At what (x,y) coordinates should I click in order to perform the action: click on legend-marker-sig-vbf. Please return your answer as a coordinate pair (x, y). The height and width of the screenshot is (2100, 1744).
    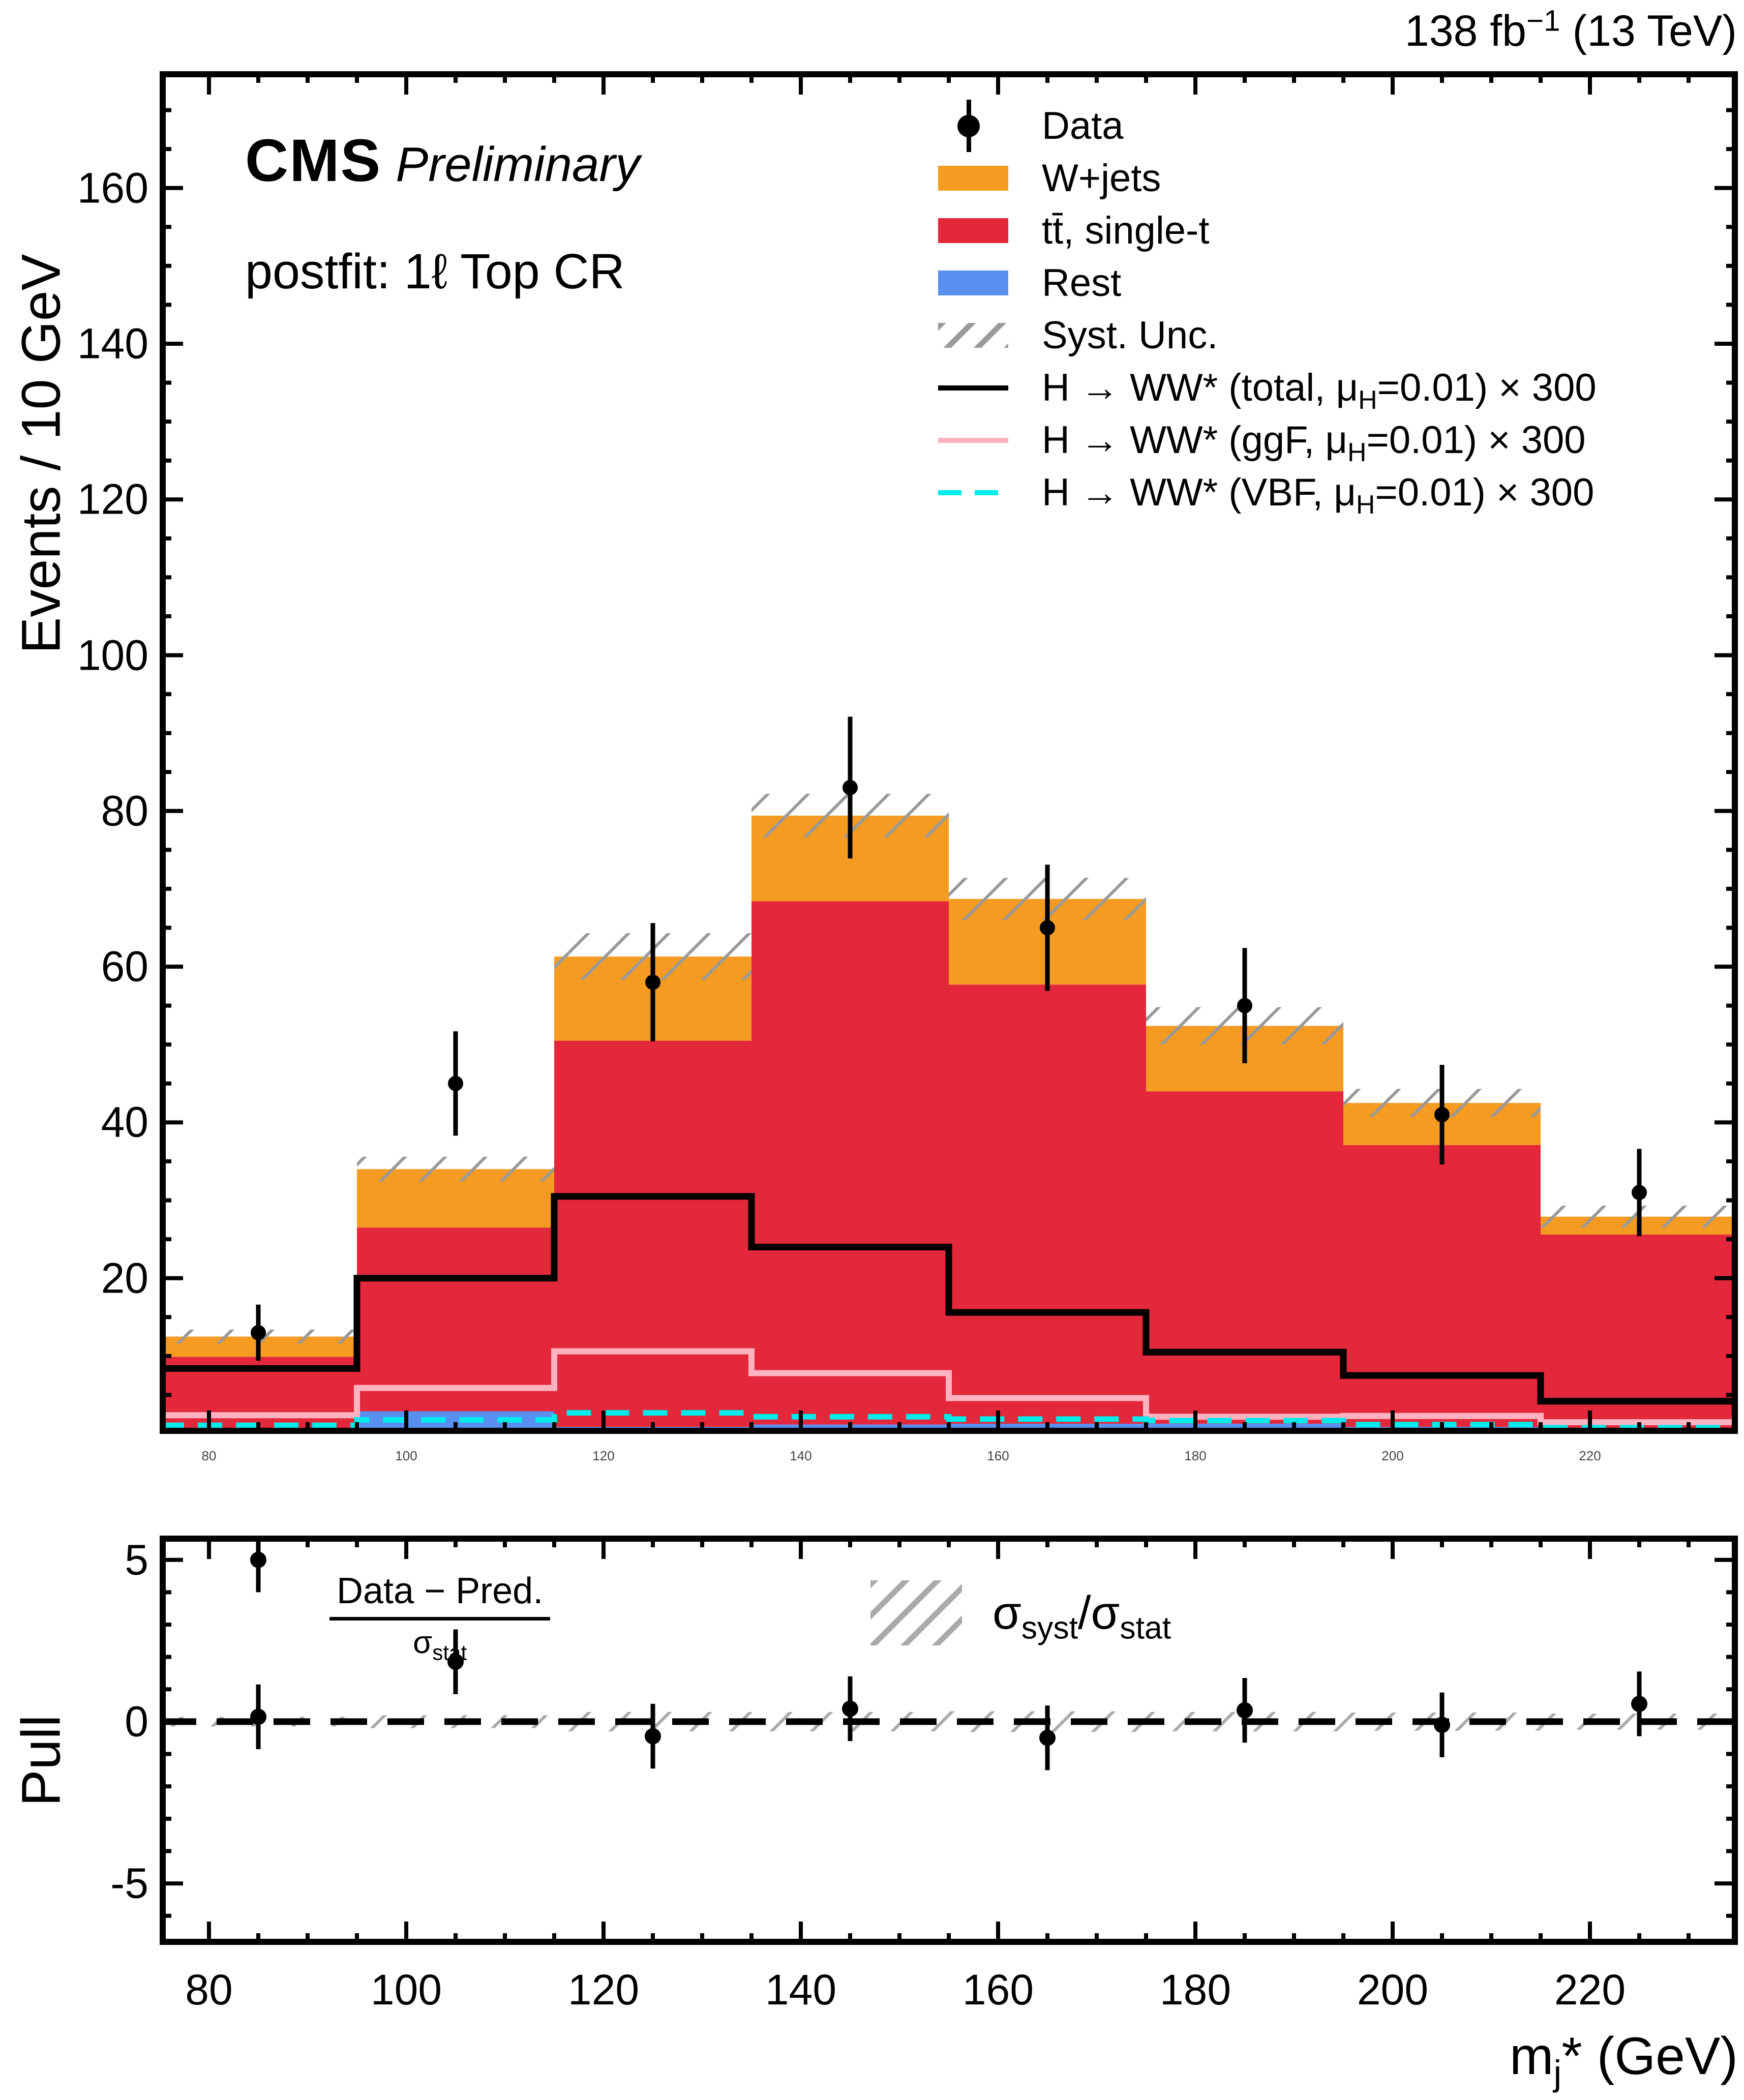
    Looking at the image, I should click on (973, 492).